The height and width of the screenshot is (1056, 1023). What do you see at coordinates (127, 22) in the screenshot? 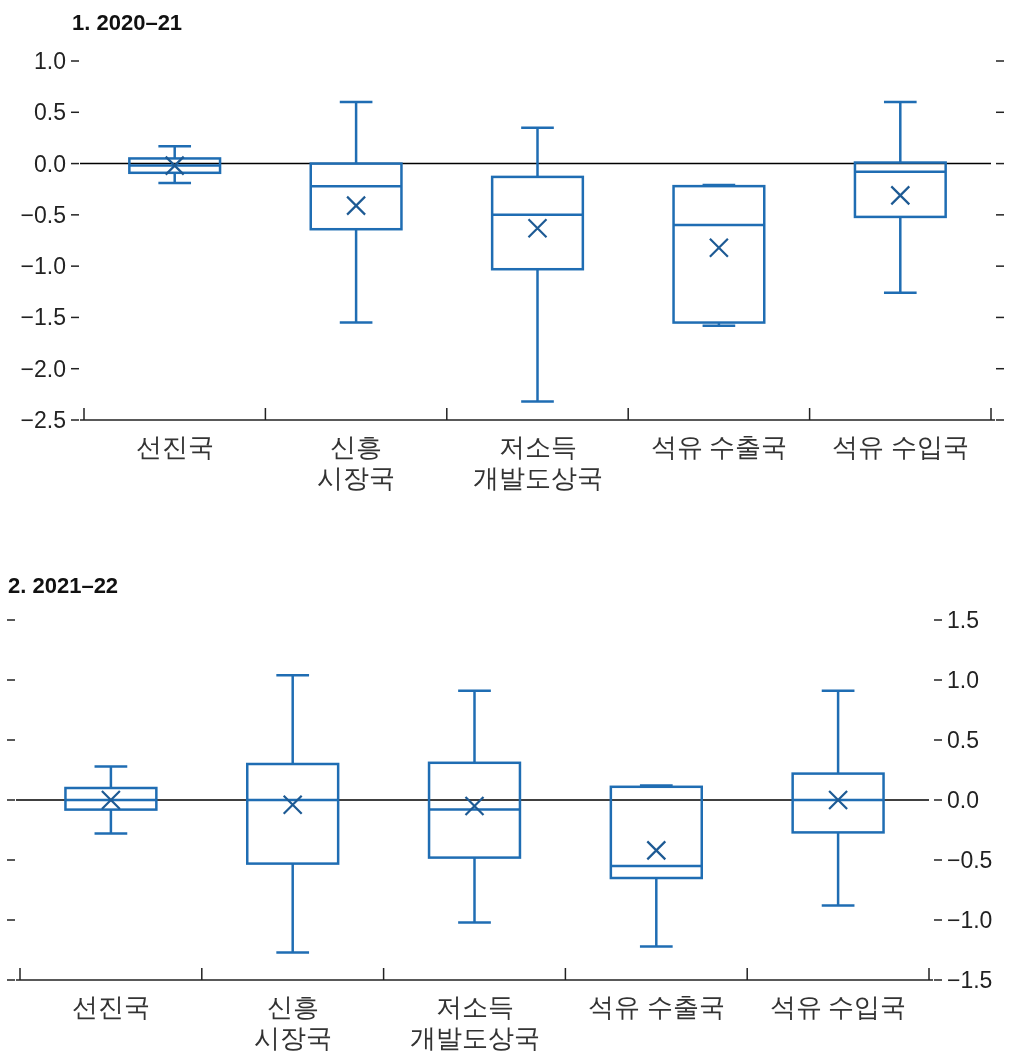
I see `chart-title: 1. 2020–21` at bounding box center [127, 22].